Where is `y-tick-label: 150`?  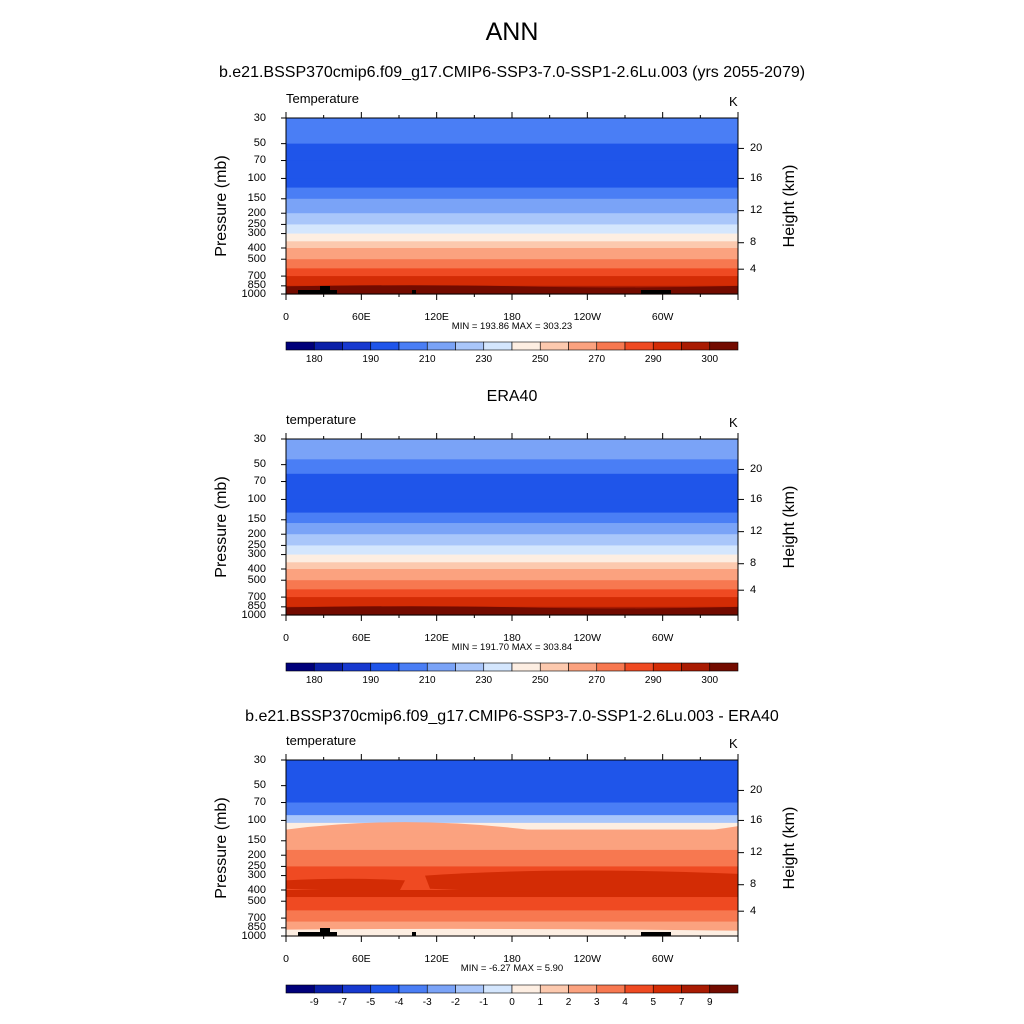
y-tick-label: 150 is located at coordinates (256, 198).